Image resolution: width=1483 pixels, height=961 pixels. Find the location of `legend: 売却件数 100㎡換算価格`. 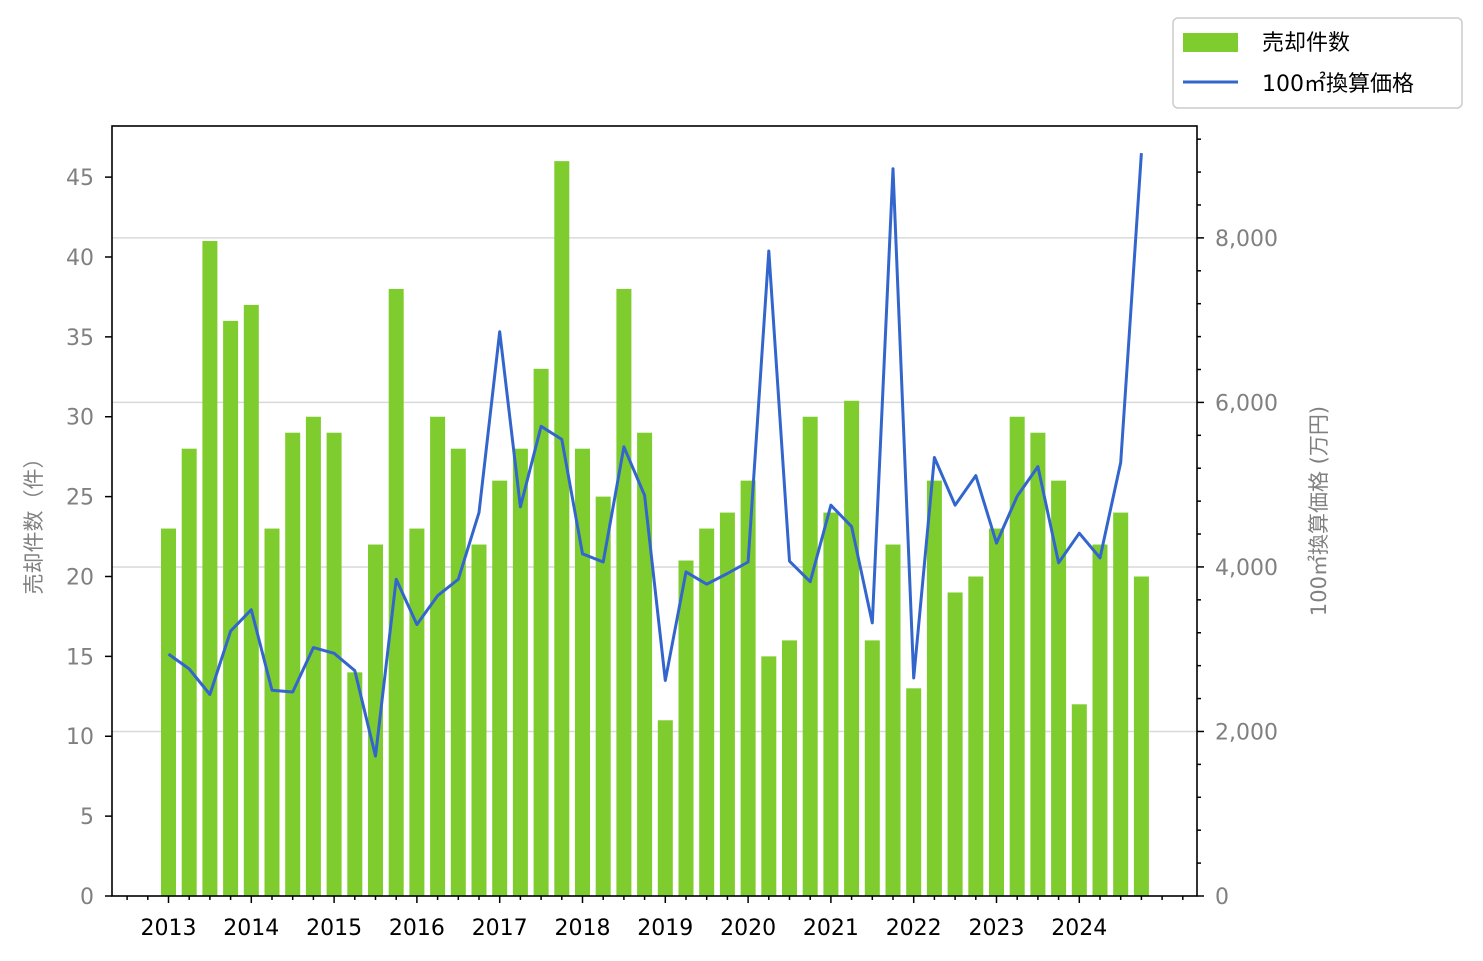

legend: 売却件数 100㎡換算価格 is located at coordinates (1317, 63).